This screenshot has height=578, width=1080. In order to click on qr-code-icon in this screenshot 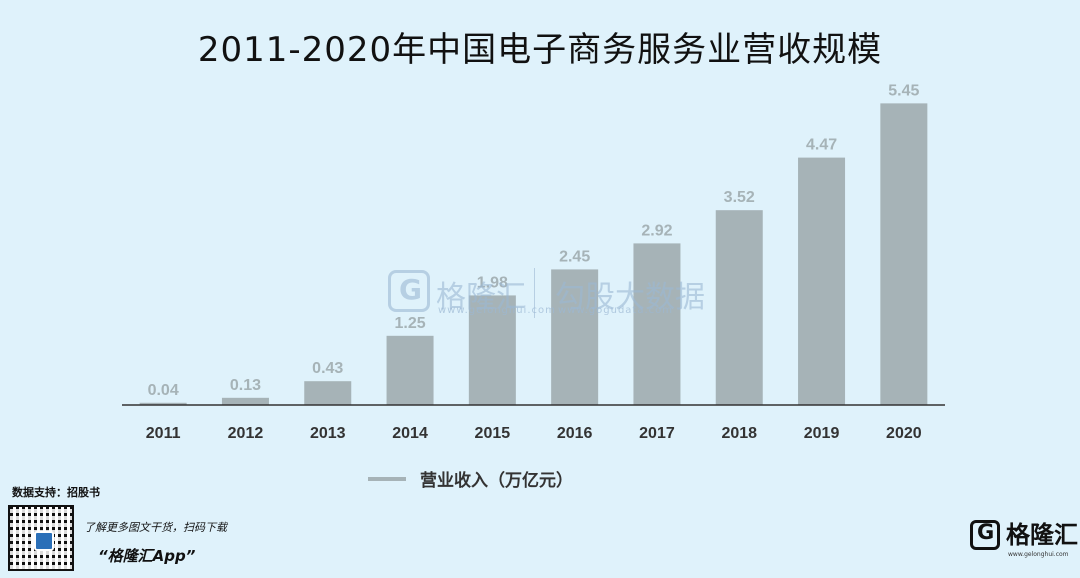, I will do `click(41, 538)`.